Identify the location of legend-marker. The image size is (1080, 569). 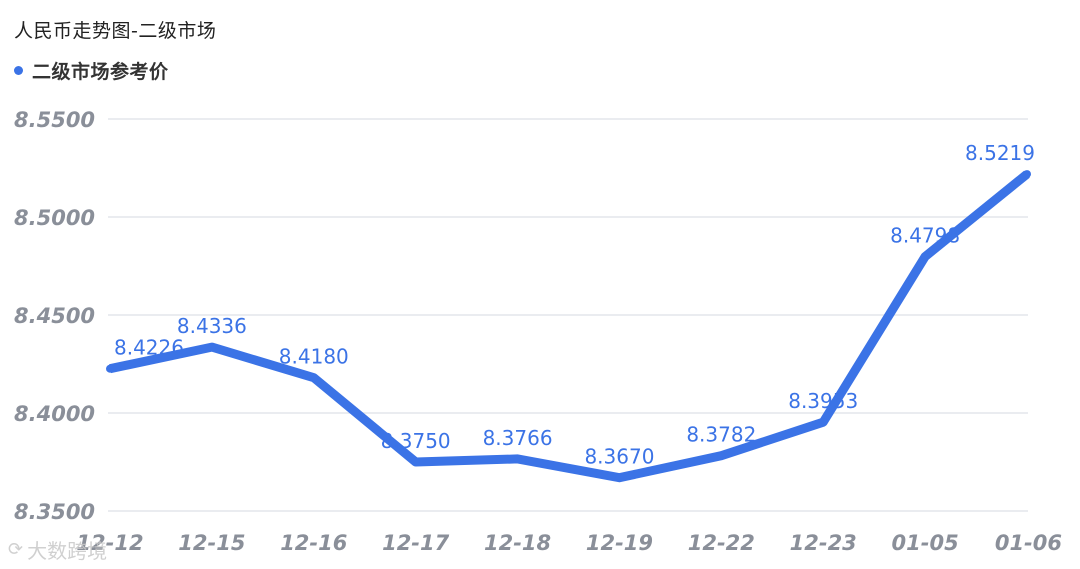
(18, 70).